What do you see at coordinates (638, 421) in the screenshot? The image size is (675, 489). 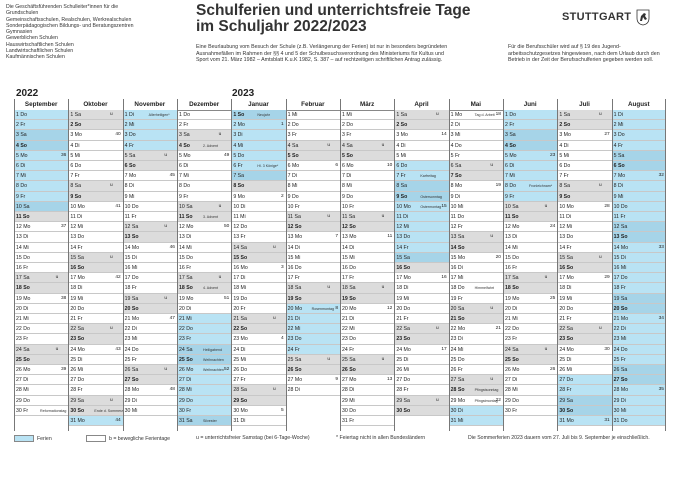 I see `day-cell: 31 Do` at bounding box center [638, 421].